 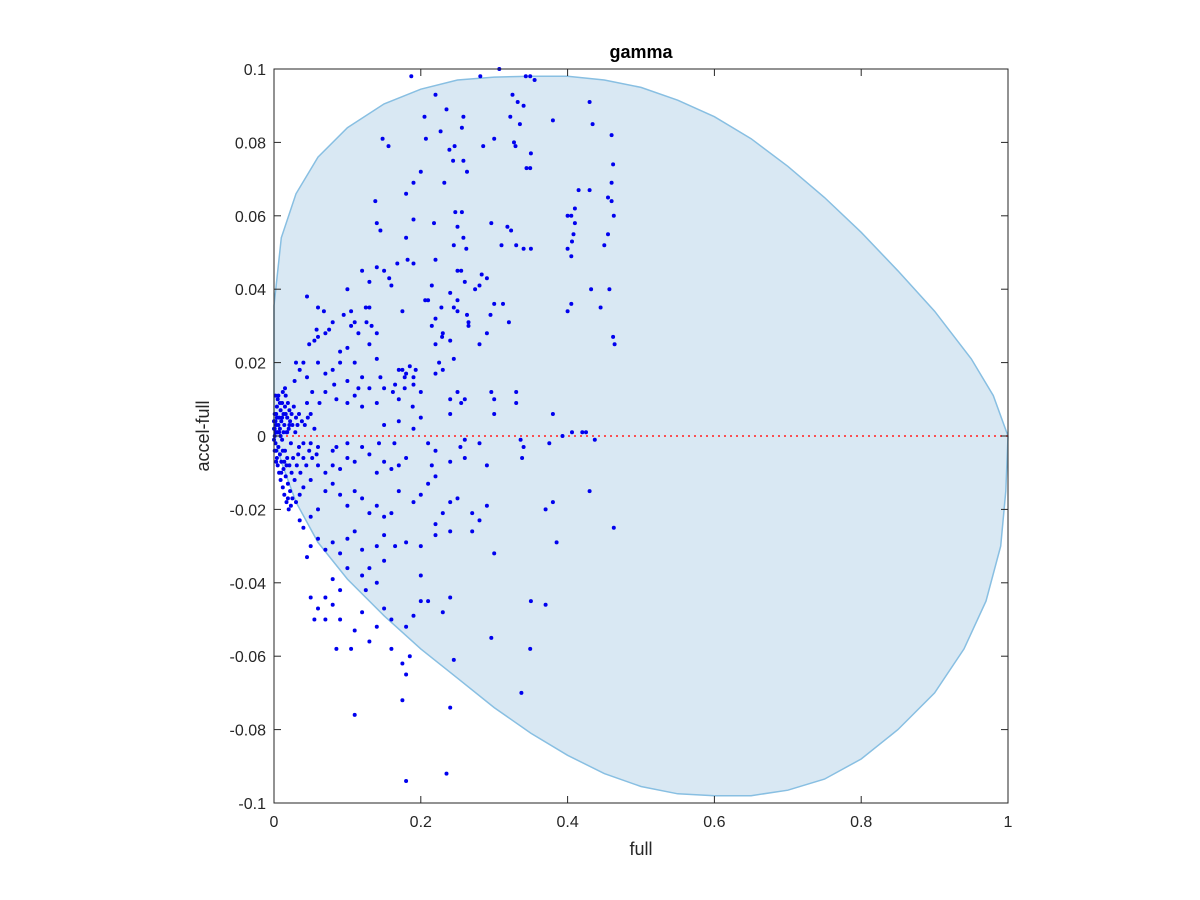 What do you see at coordinates (861, 822) in the screenshot?
I see `x-tick-label: 0.8` at bounding box center [861, 822].